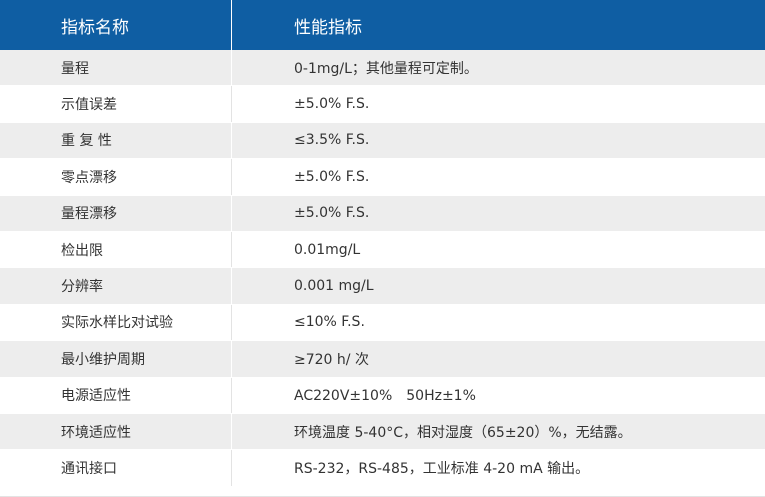 Image resolution: width=765 pixels, height=497 pixels. What do you see at coordinates (498, 286) in the screenshot?
I see `row-value-cell: 0.001 mg/L` at bounding box center [498, 286].